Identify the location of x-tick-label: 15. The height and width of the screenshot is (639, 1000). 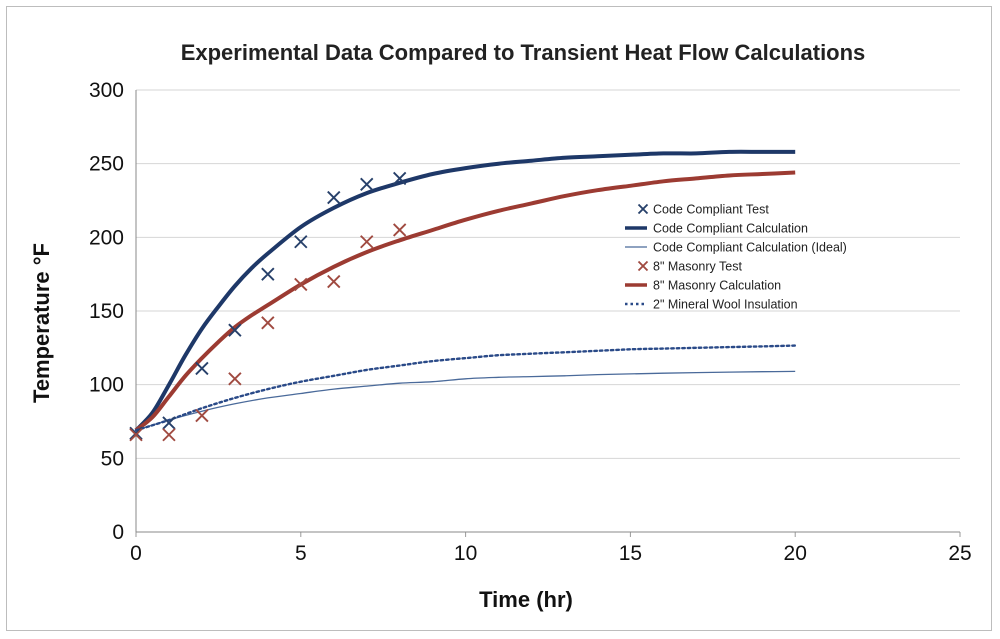
(630, 553).